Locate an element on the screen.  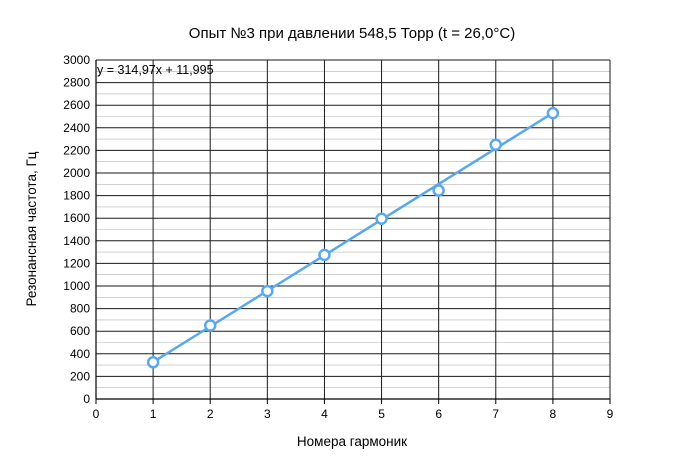
x-tick-label: 7 is located at coordinates (495, 414).